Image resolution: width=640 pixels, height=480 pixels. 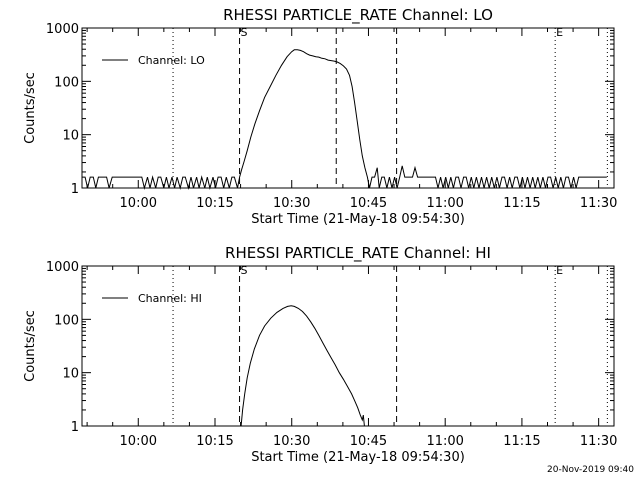 What do you see at coordinates (358, 15) in the screenshot?
I see `chart-title: RHESSI PARTICLE_RATE Channel: LO` at bounding box center [358, 15].